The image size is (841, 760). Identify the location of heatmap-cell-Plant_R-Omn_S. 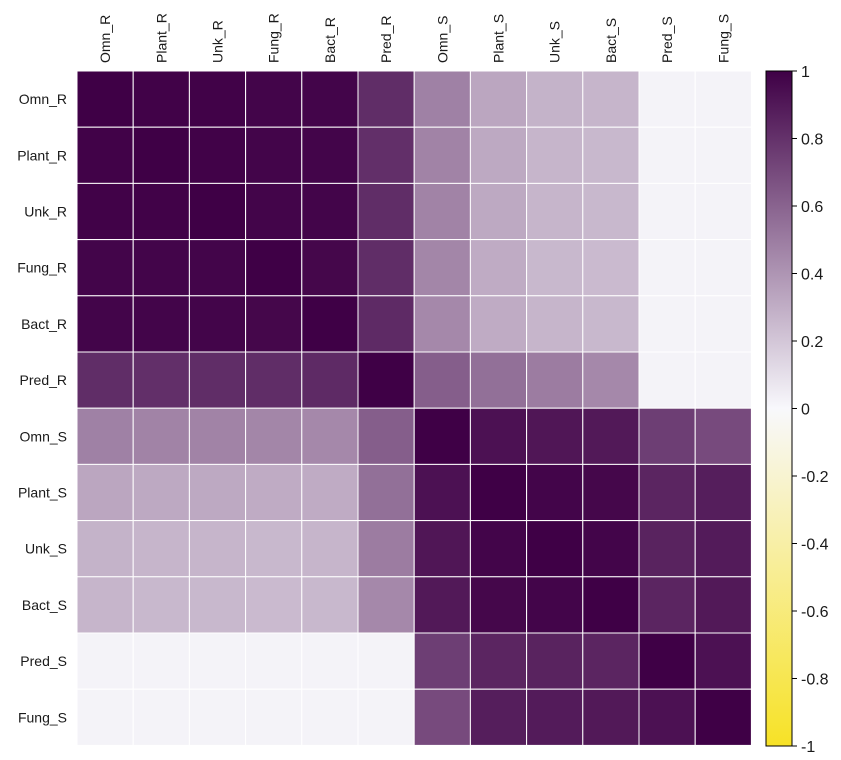
(442, 155).